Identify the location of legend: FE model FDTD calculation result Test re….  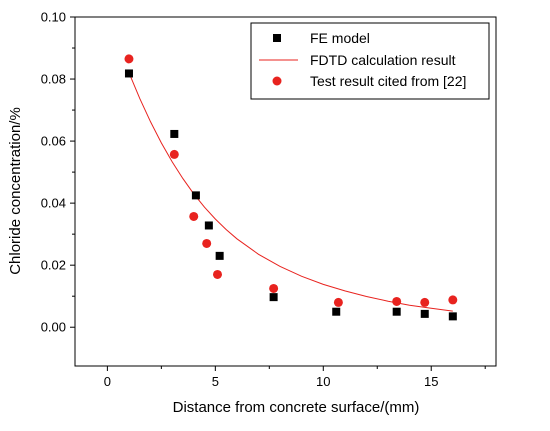
(370, 61).